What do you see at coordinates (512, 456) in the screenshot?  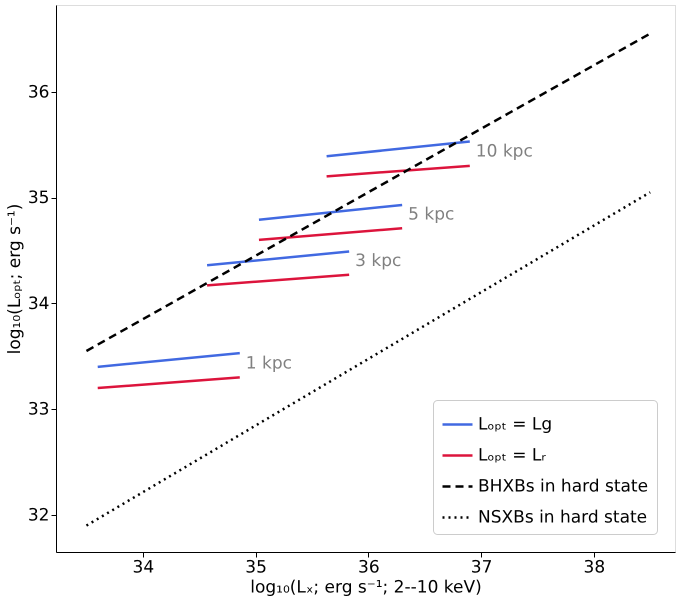 I see `legend-label: Lₒₚₜ = Lᵣ` at bounding box center [512, 456].